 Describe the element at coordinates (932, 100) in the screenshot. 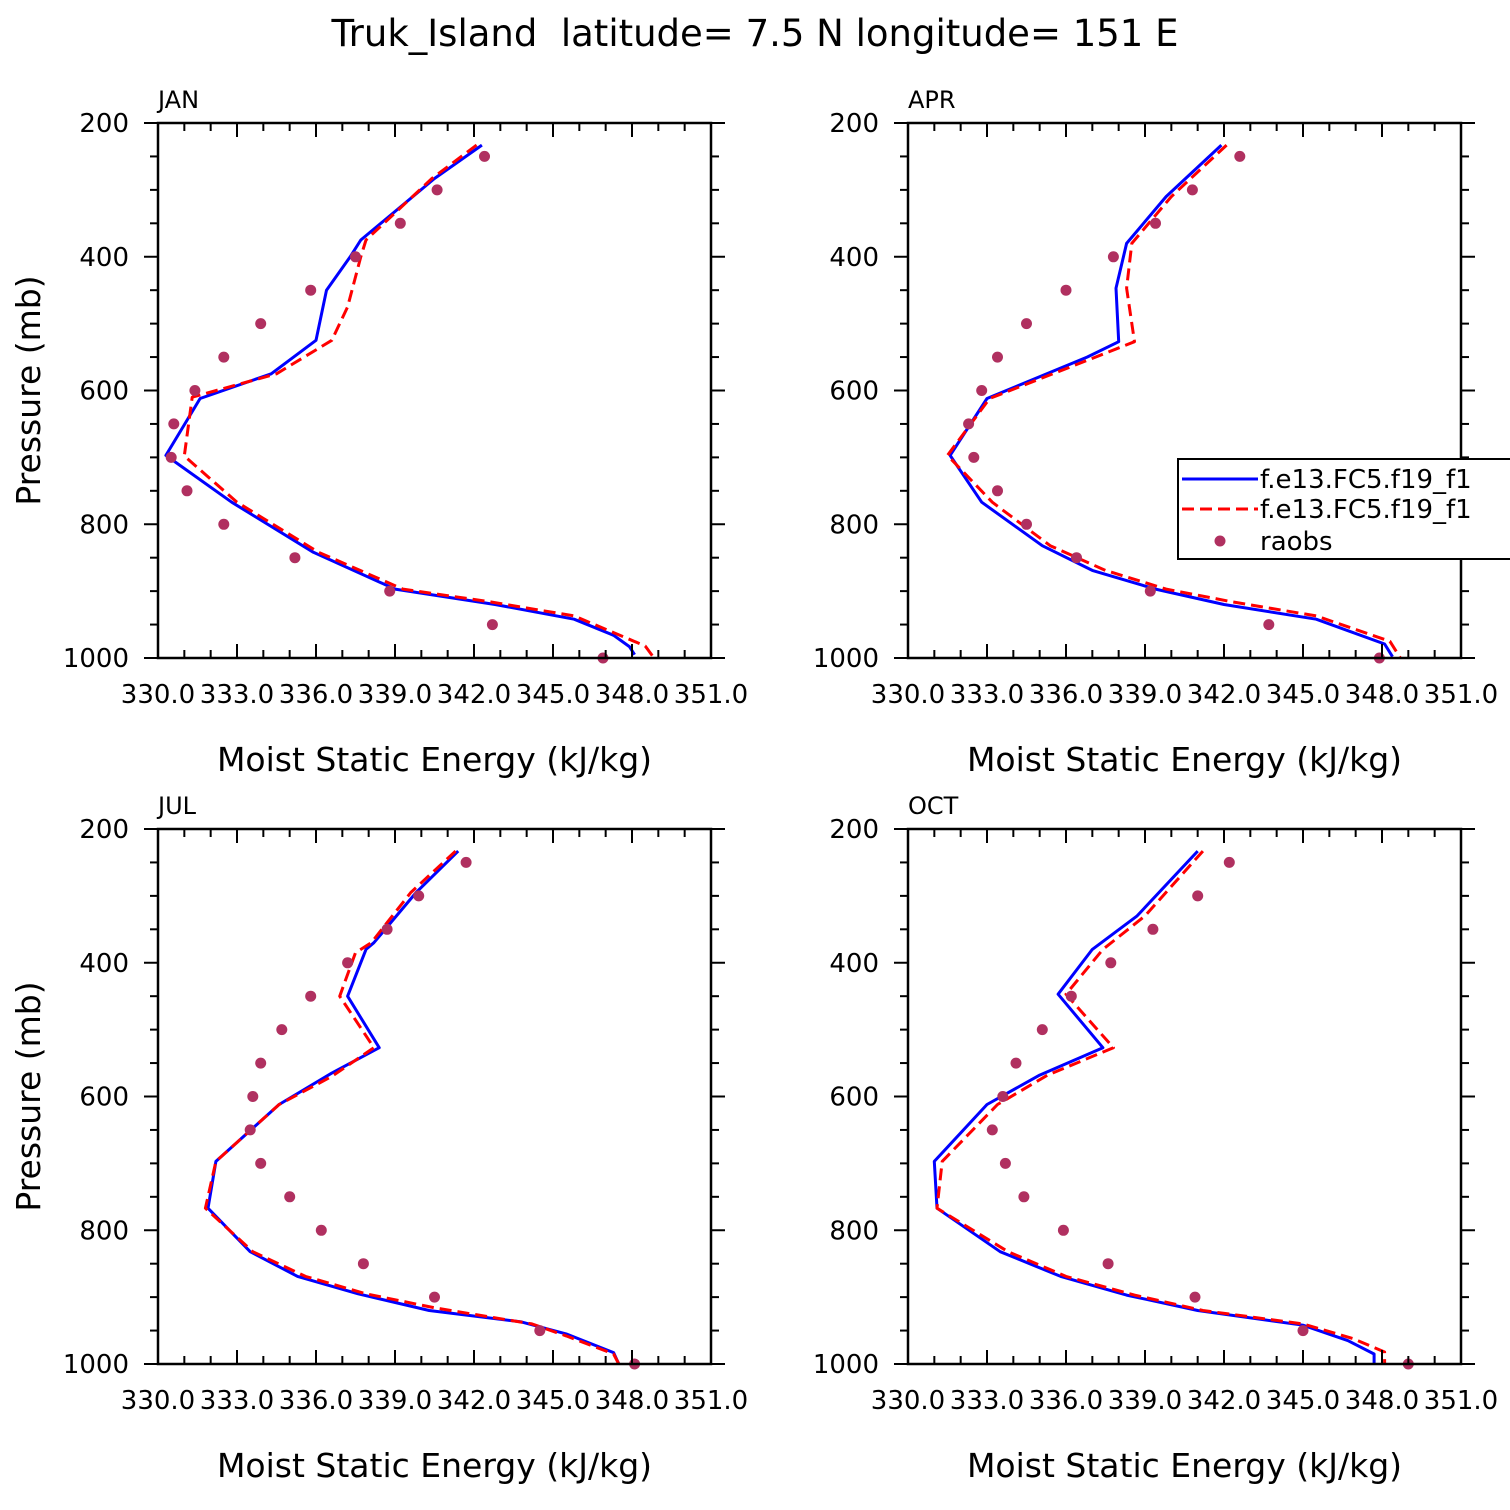

I see `panel-label: APR` at that location.